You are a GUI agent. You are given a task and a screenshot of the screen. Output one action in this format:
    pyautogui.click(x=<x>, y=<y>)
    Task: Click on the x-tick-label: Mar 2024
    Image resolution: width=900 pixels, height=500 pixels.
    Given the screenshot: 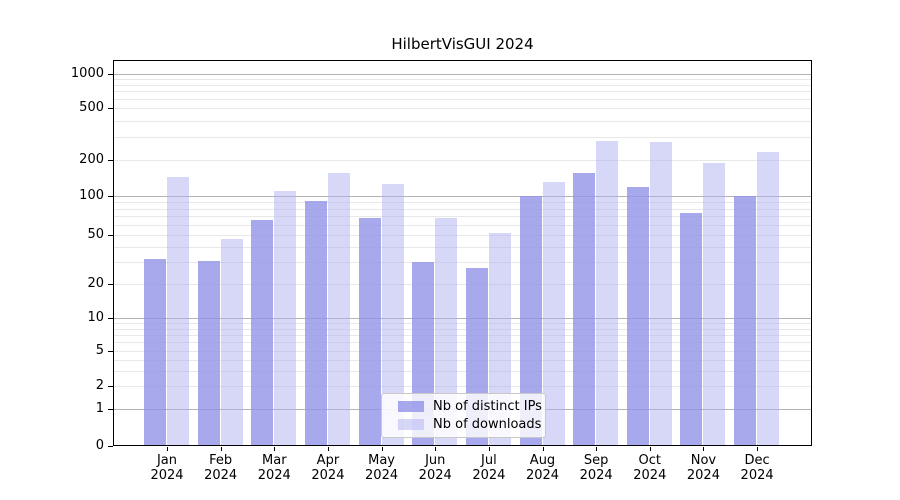 What is the action you would take?
    pyautogui.click(x=274, y=468)
    